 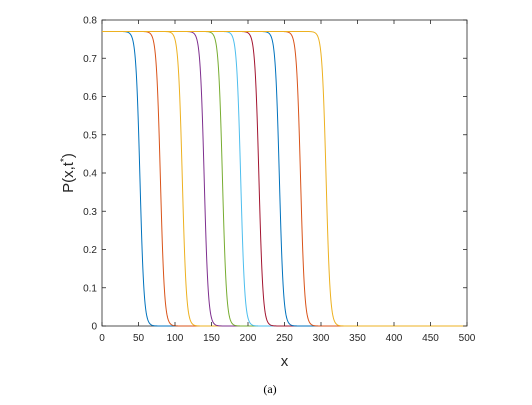 What do you see at coordinates (394, 338) in the screenshot?
I see `x-tick-label: 400` at bounding box center [394, 338].